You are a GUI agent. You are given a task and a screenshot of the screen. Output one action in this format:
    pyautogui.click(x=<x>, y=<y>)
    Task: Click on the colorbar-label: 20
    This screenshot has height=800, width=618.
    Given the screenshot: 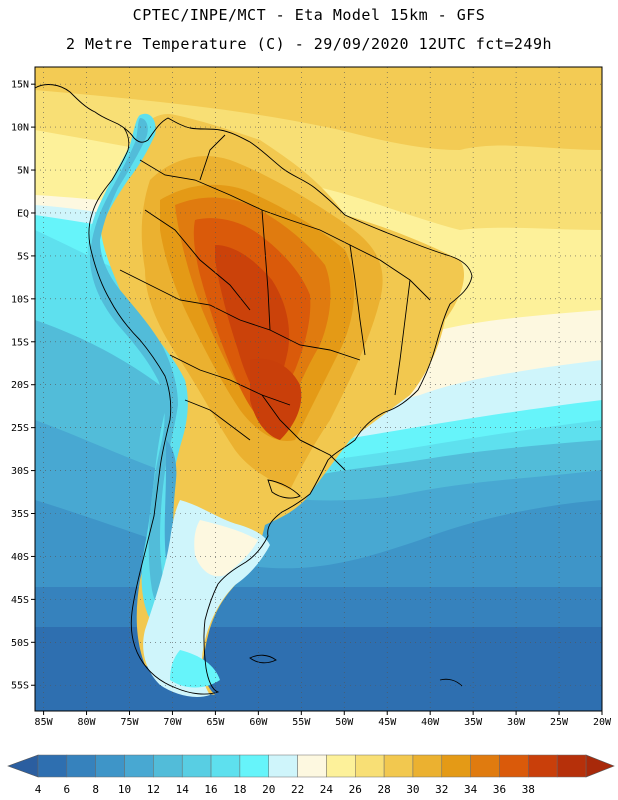 What is the action you would take?
    pyautogui.click(x=268, y=789)
    